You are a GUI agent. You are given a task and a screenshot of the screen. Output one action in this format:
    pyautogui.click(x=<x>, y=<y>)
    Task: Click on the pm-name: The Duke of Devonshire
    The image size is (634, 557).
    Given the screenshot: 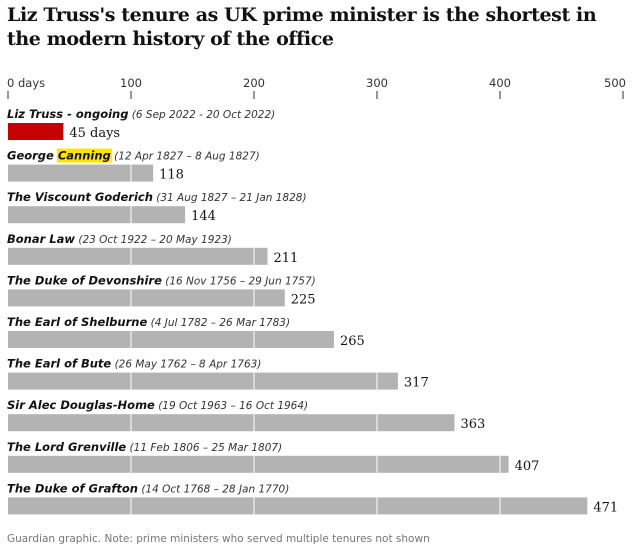 What is the action you would take?
    pyautogui.click(x=84, y=280)
    